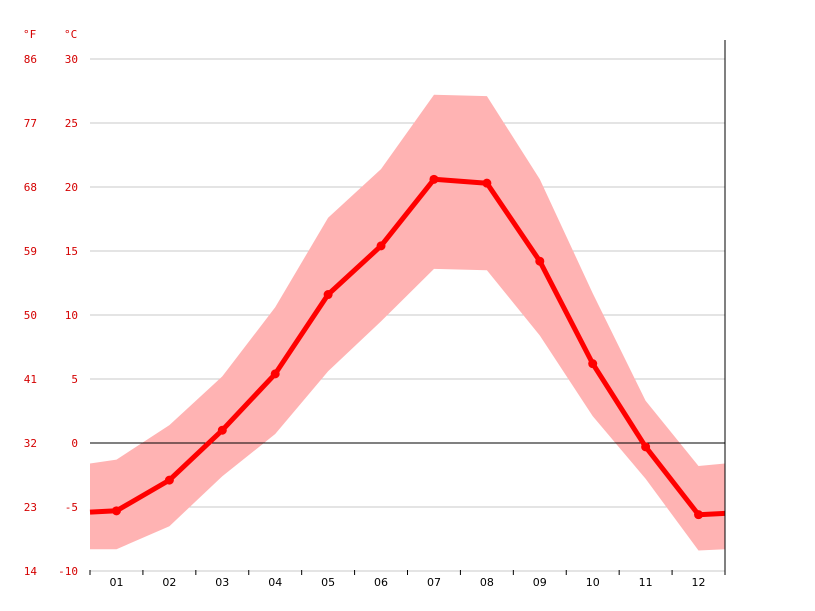  Describe the element at coordinates (540, 582) in the screenshot. I see `x-tick-label: 09` at that location.